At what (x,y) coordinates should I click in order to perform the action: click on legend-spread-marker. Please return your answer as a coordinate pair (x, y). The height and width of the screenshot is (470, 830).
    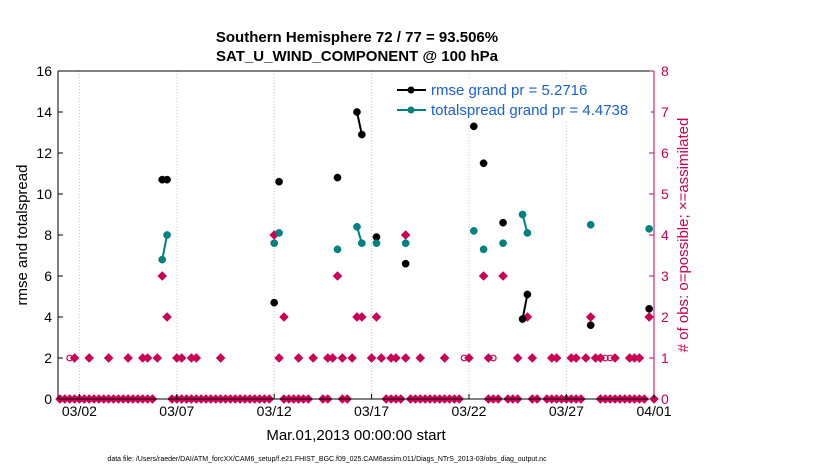
    Looking at the image, I should click on (411, 110).